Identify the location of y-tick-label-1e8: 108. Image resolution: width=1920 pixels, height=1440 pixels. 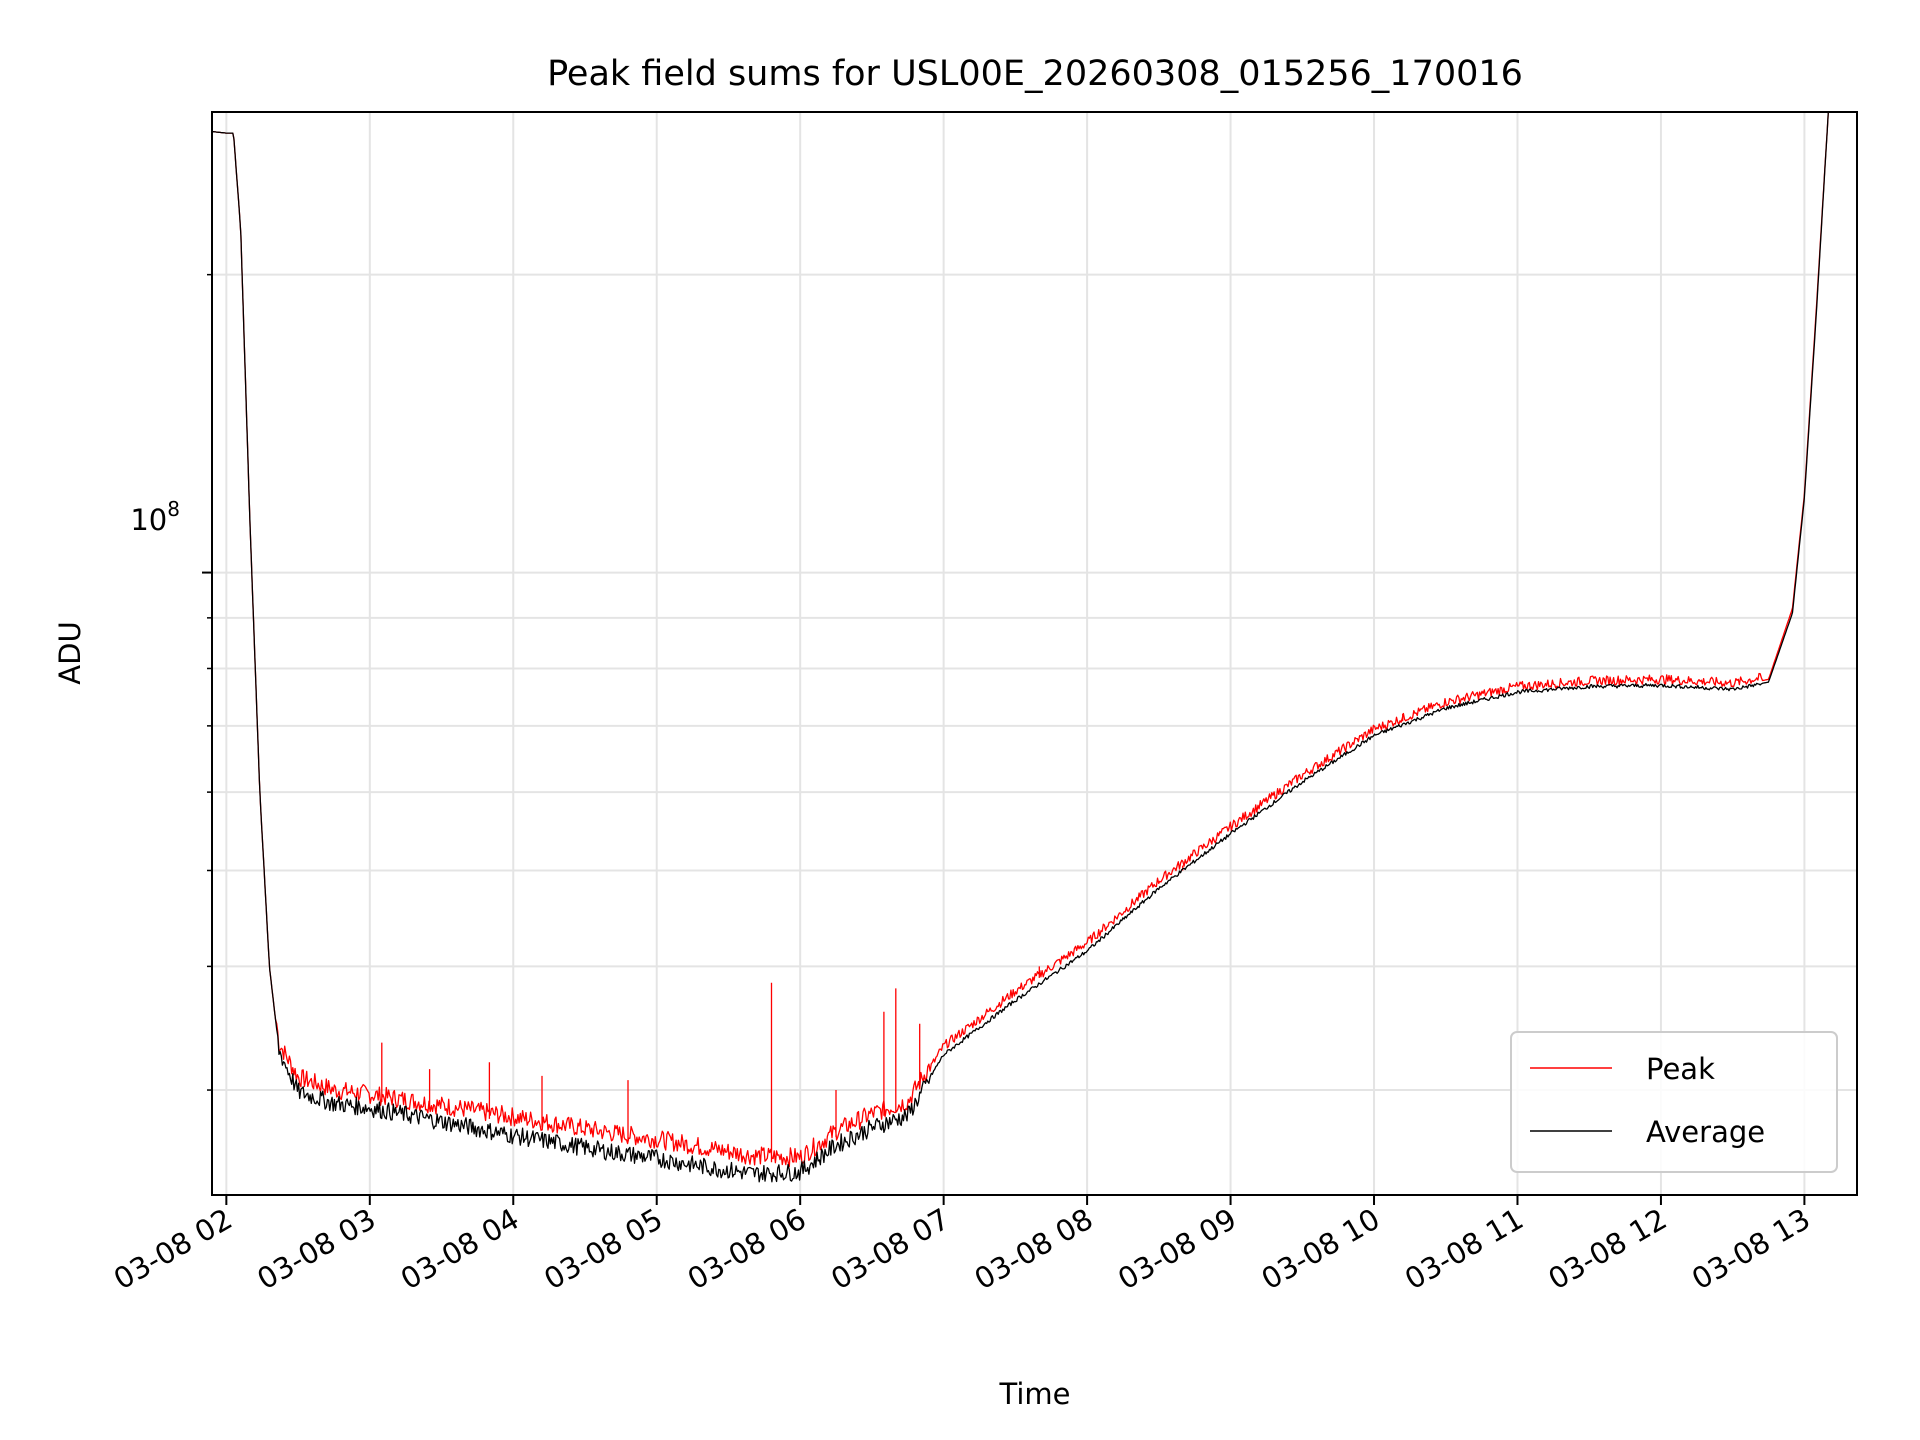
(155, 517).